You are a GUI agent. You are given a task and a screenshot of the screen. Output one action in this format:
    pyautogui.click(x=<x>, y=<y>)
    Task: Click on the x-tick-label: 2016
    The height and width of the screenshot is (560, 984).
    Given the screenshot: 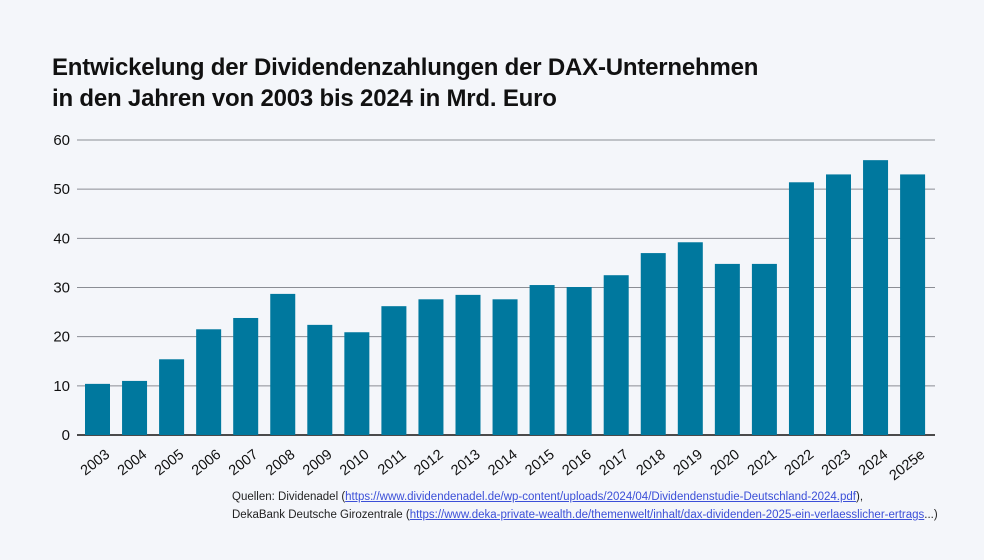 What is the action you would take?
    pyautogui.click(x=576, y=463)
    